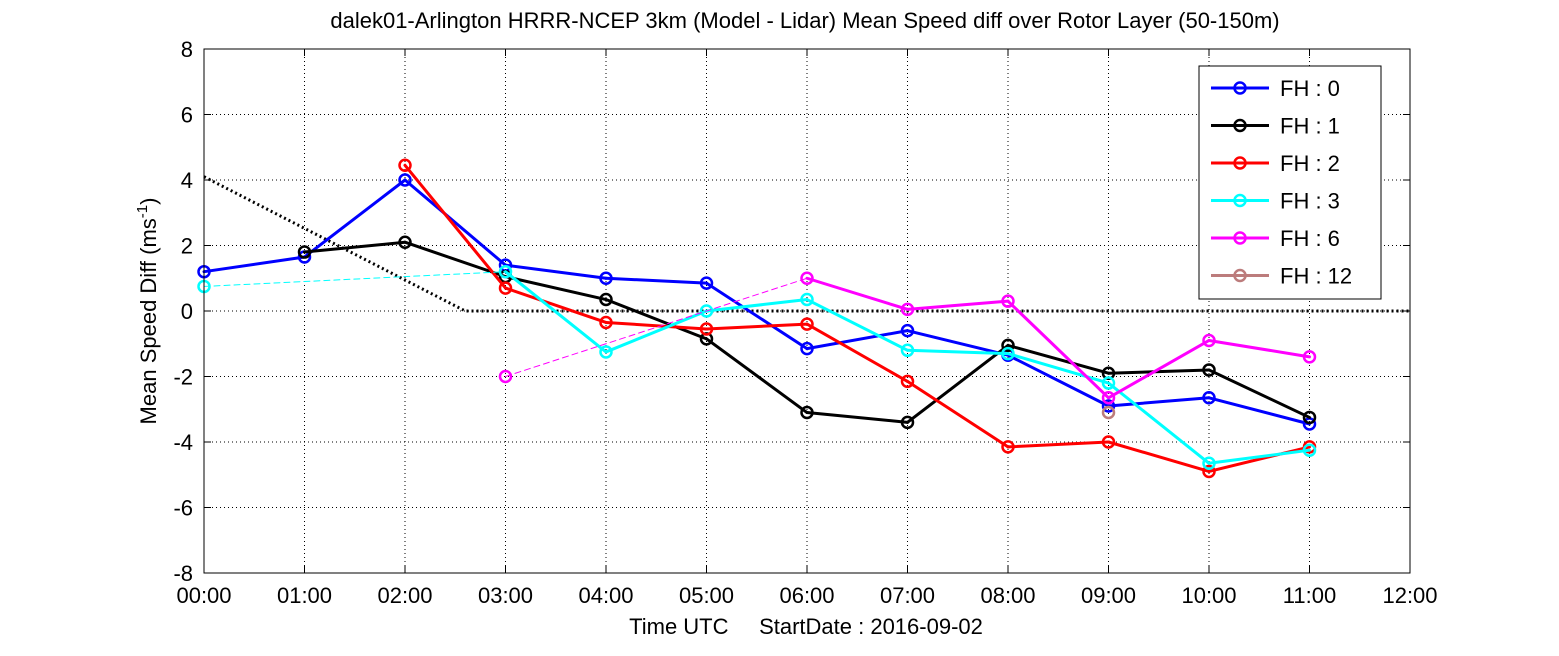  Describe the element at coordinates (1309, 595) in the screenshot. I see `x-tick-label: 11:00` at that location.